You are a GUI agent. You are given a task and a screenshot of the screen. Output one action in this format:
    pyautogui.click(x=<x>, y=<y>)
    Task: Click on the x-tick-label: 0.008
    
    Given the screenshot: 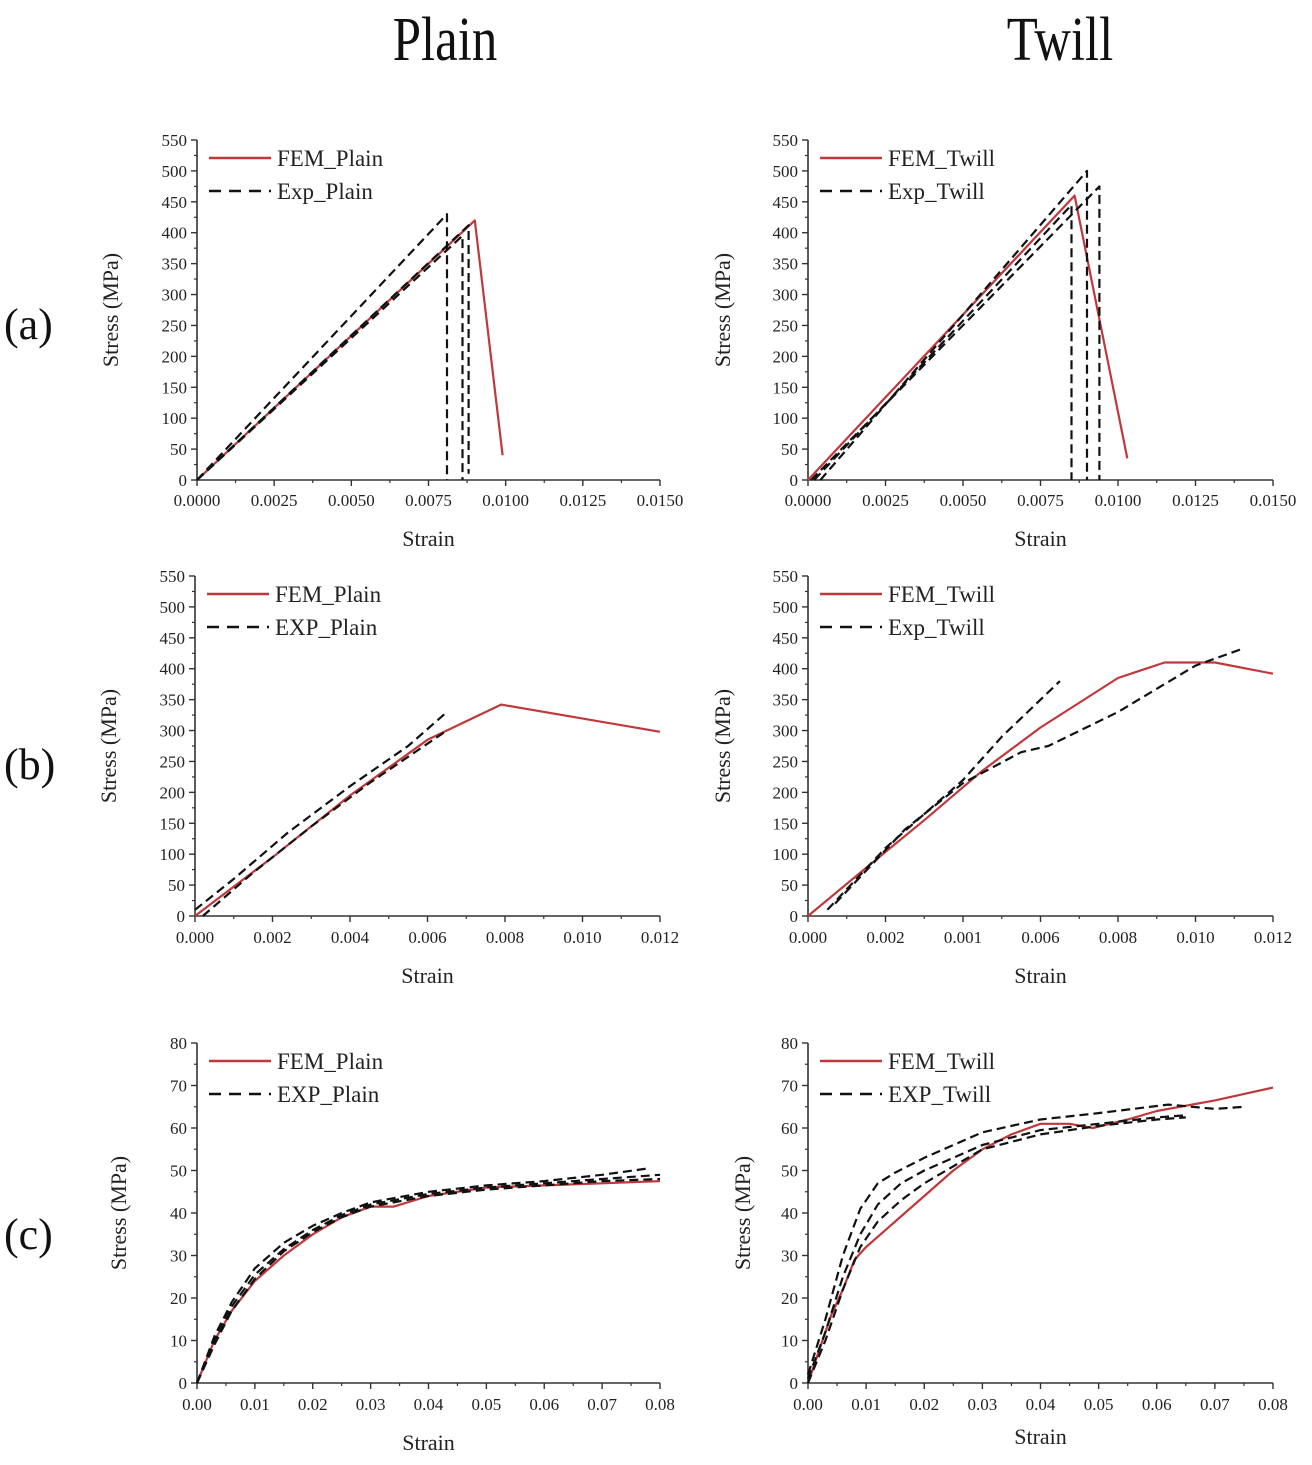 What is the action you would take?
    pyautogui.click(x=505, y=937)
    